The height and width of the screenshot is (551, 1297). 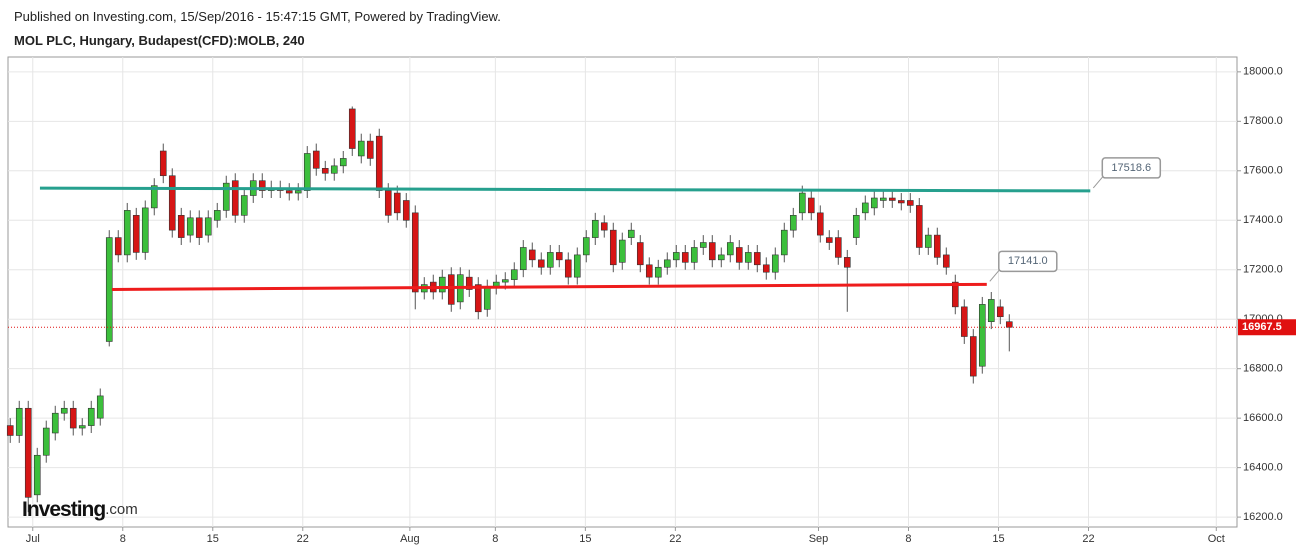 I want to click on trendline, so click(x=565, y=189).